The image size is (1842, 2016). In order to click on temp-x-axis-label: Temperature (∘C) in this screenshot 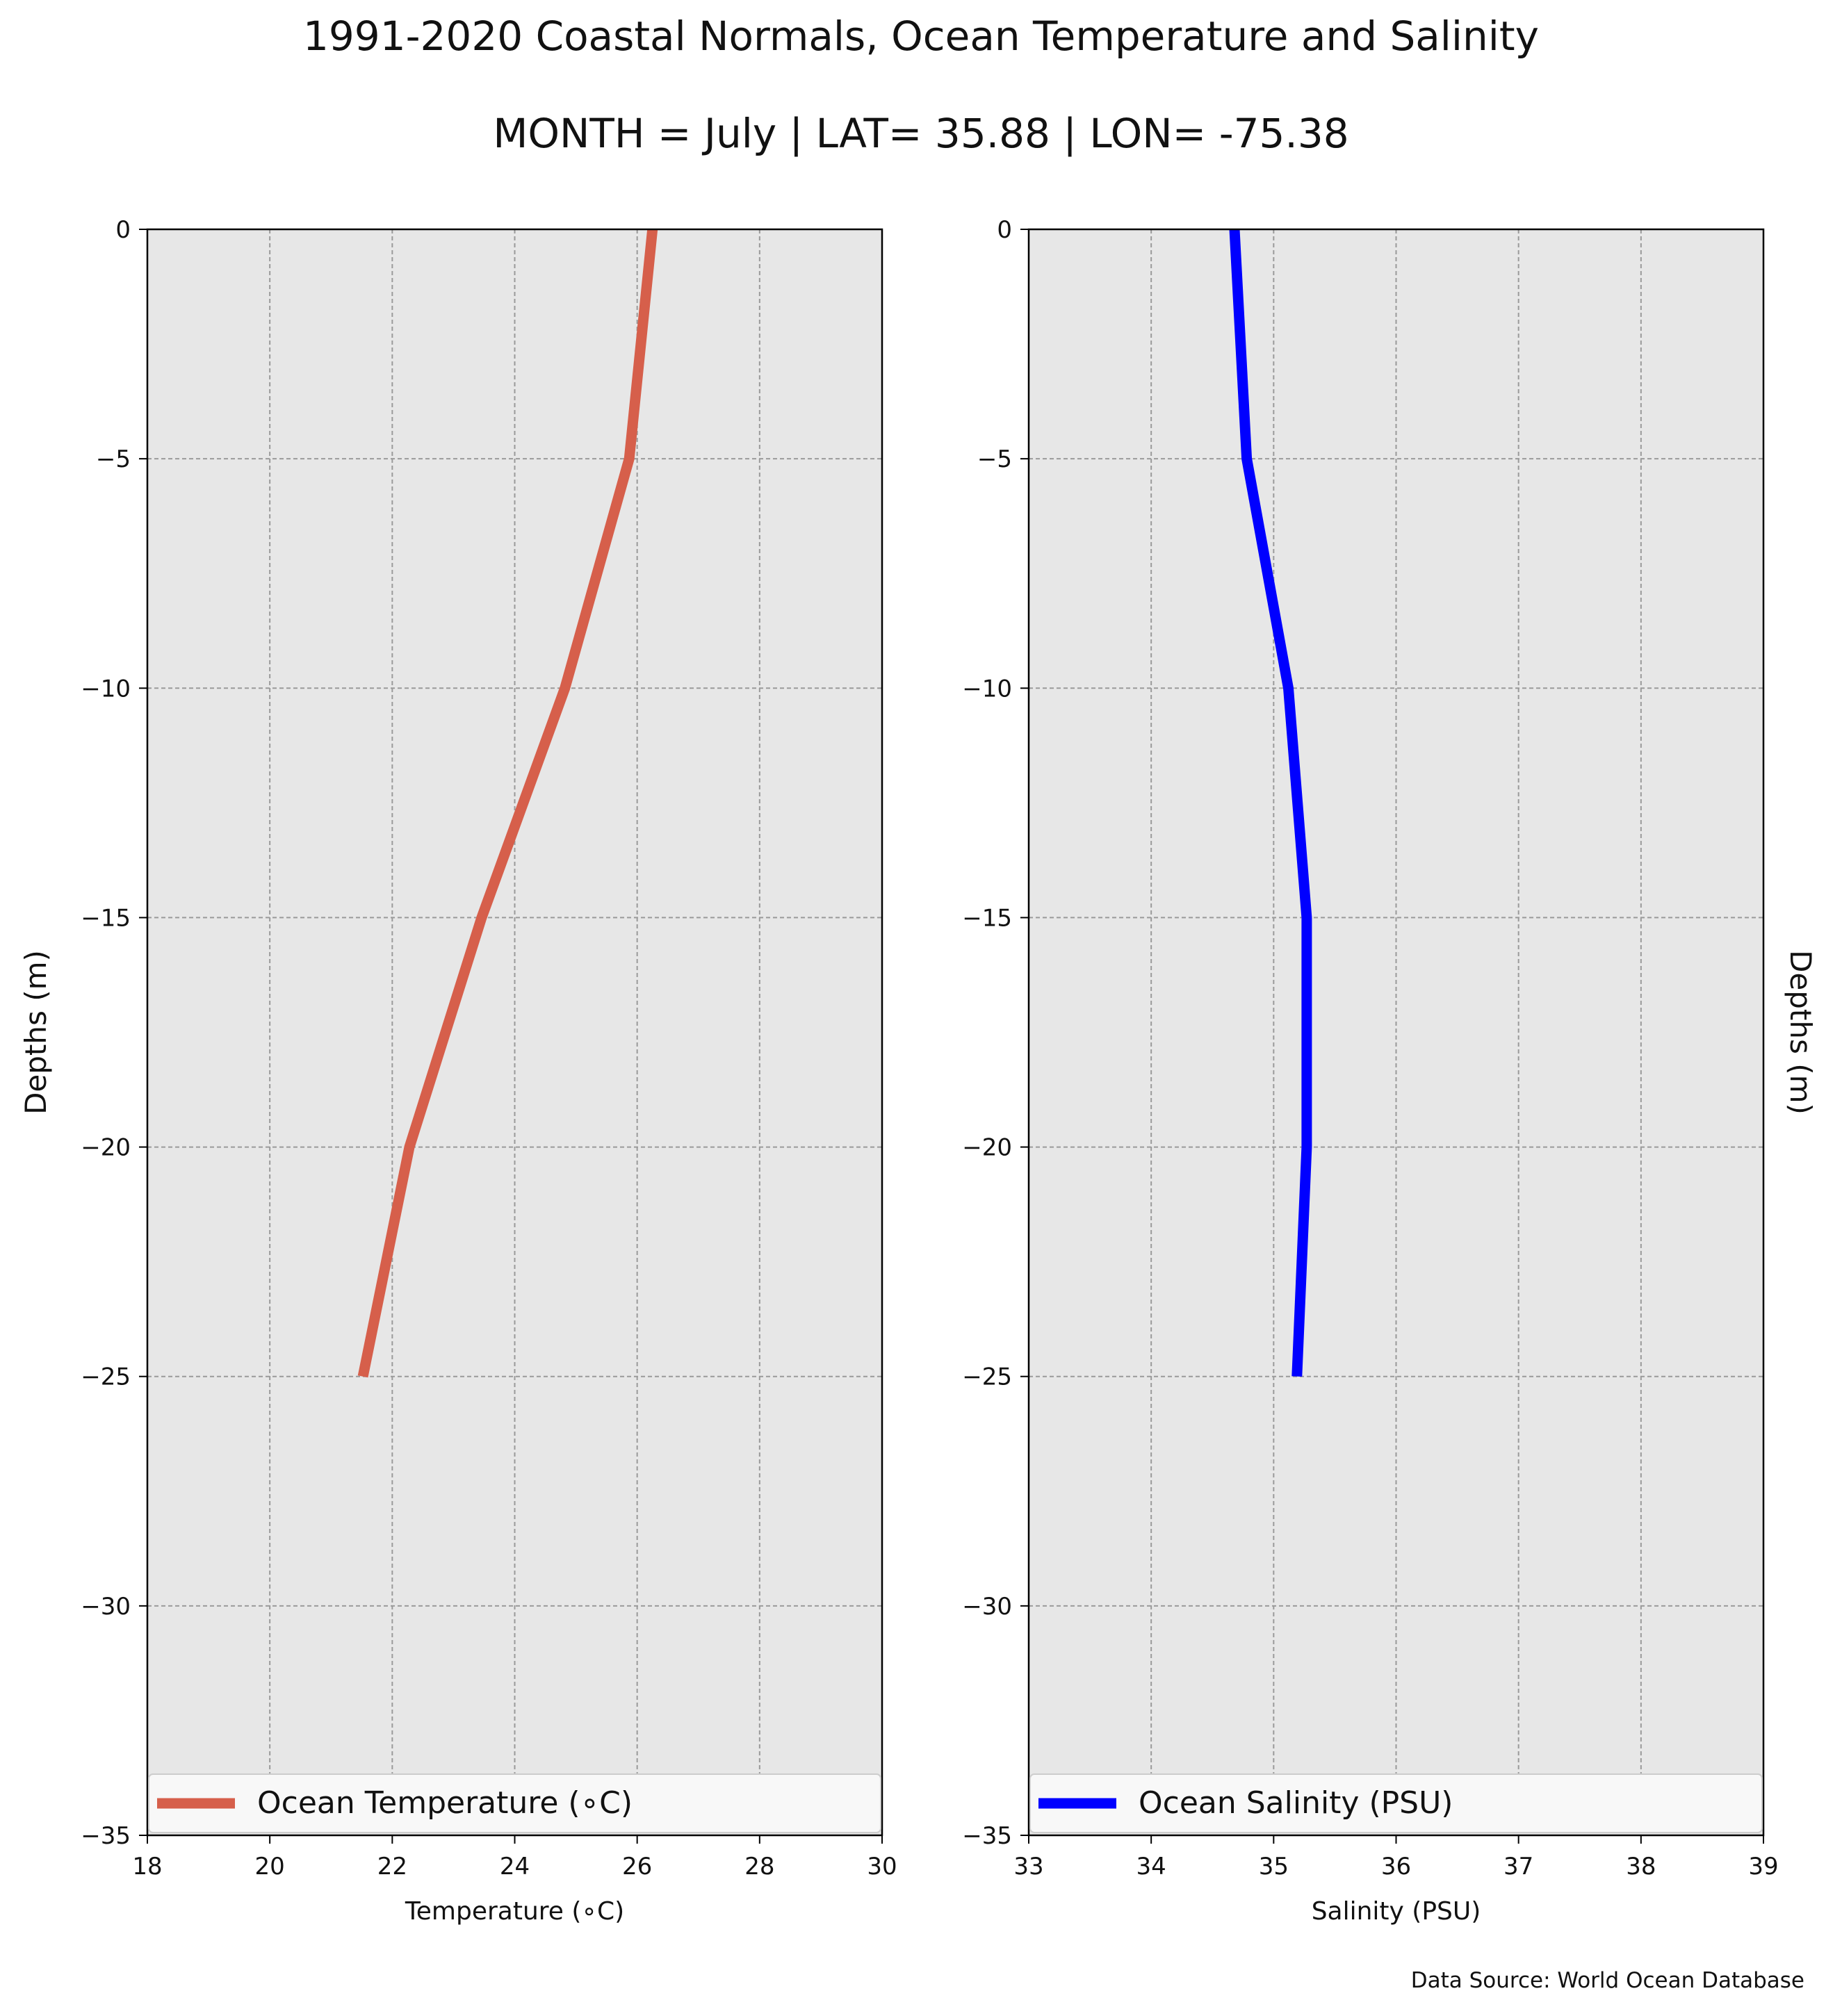, I will do `click(514, 1912)`.